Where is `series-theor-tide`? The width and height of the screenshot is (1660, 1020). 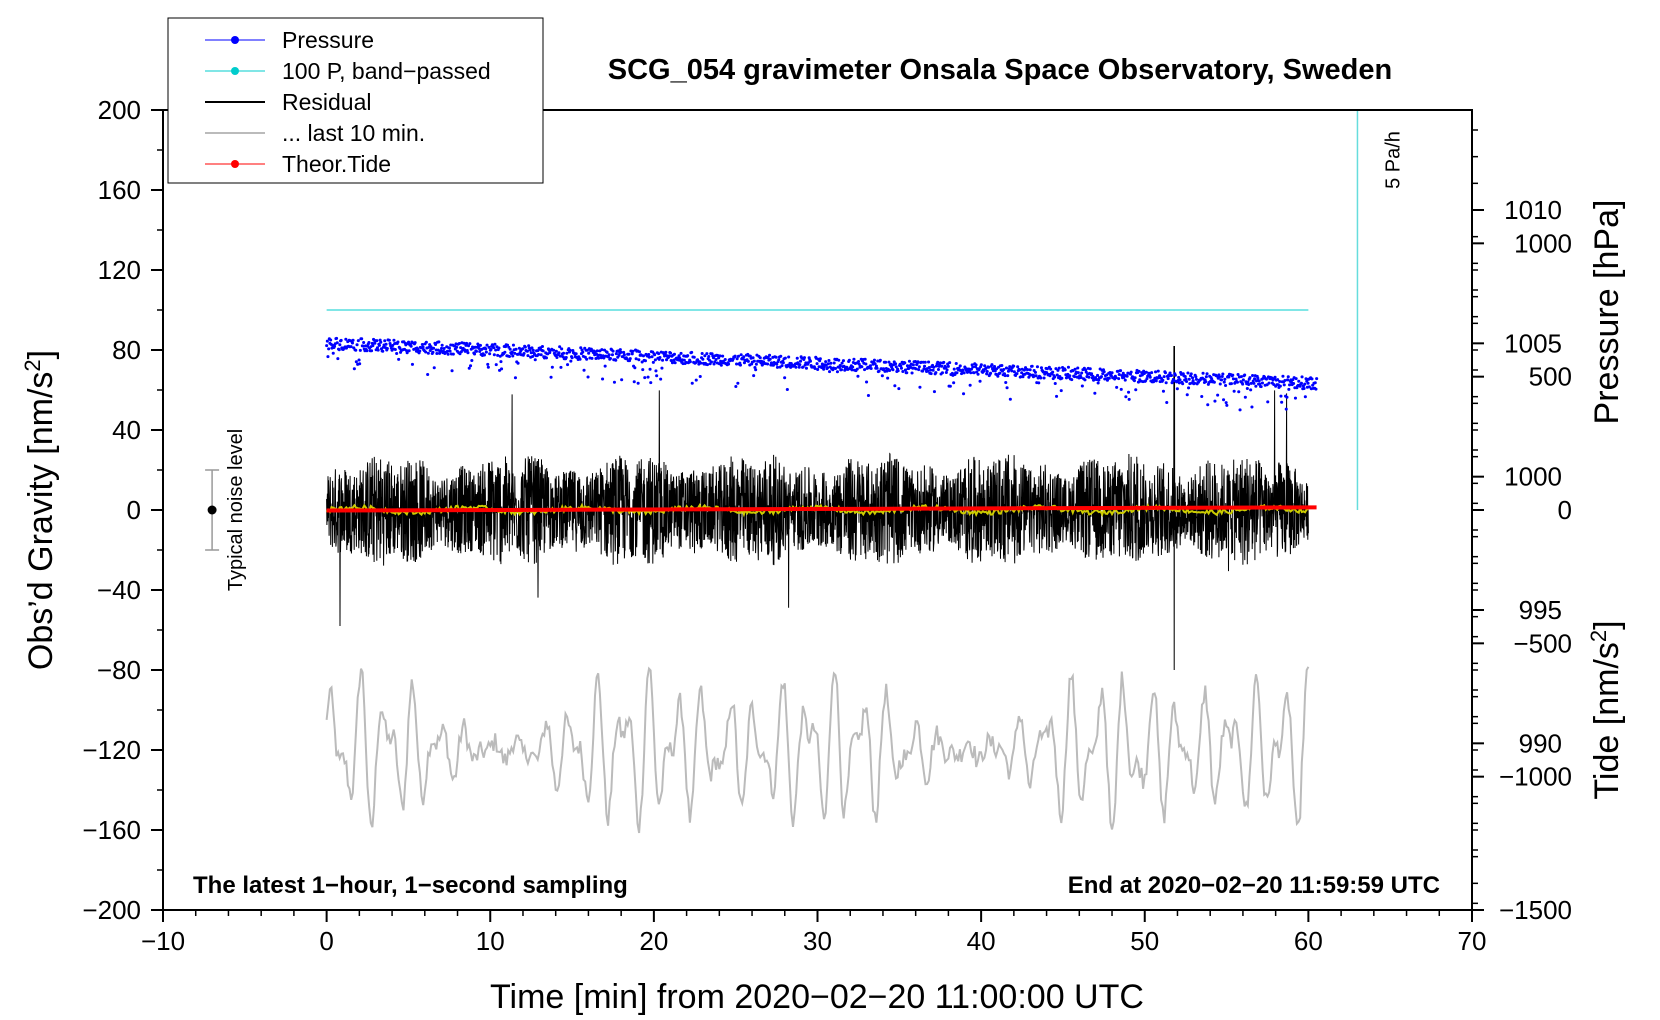 series-theor-tide is located at coordinates (821, 509).